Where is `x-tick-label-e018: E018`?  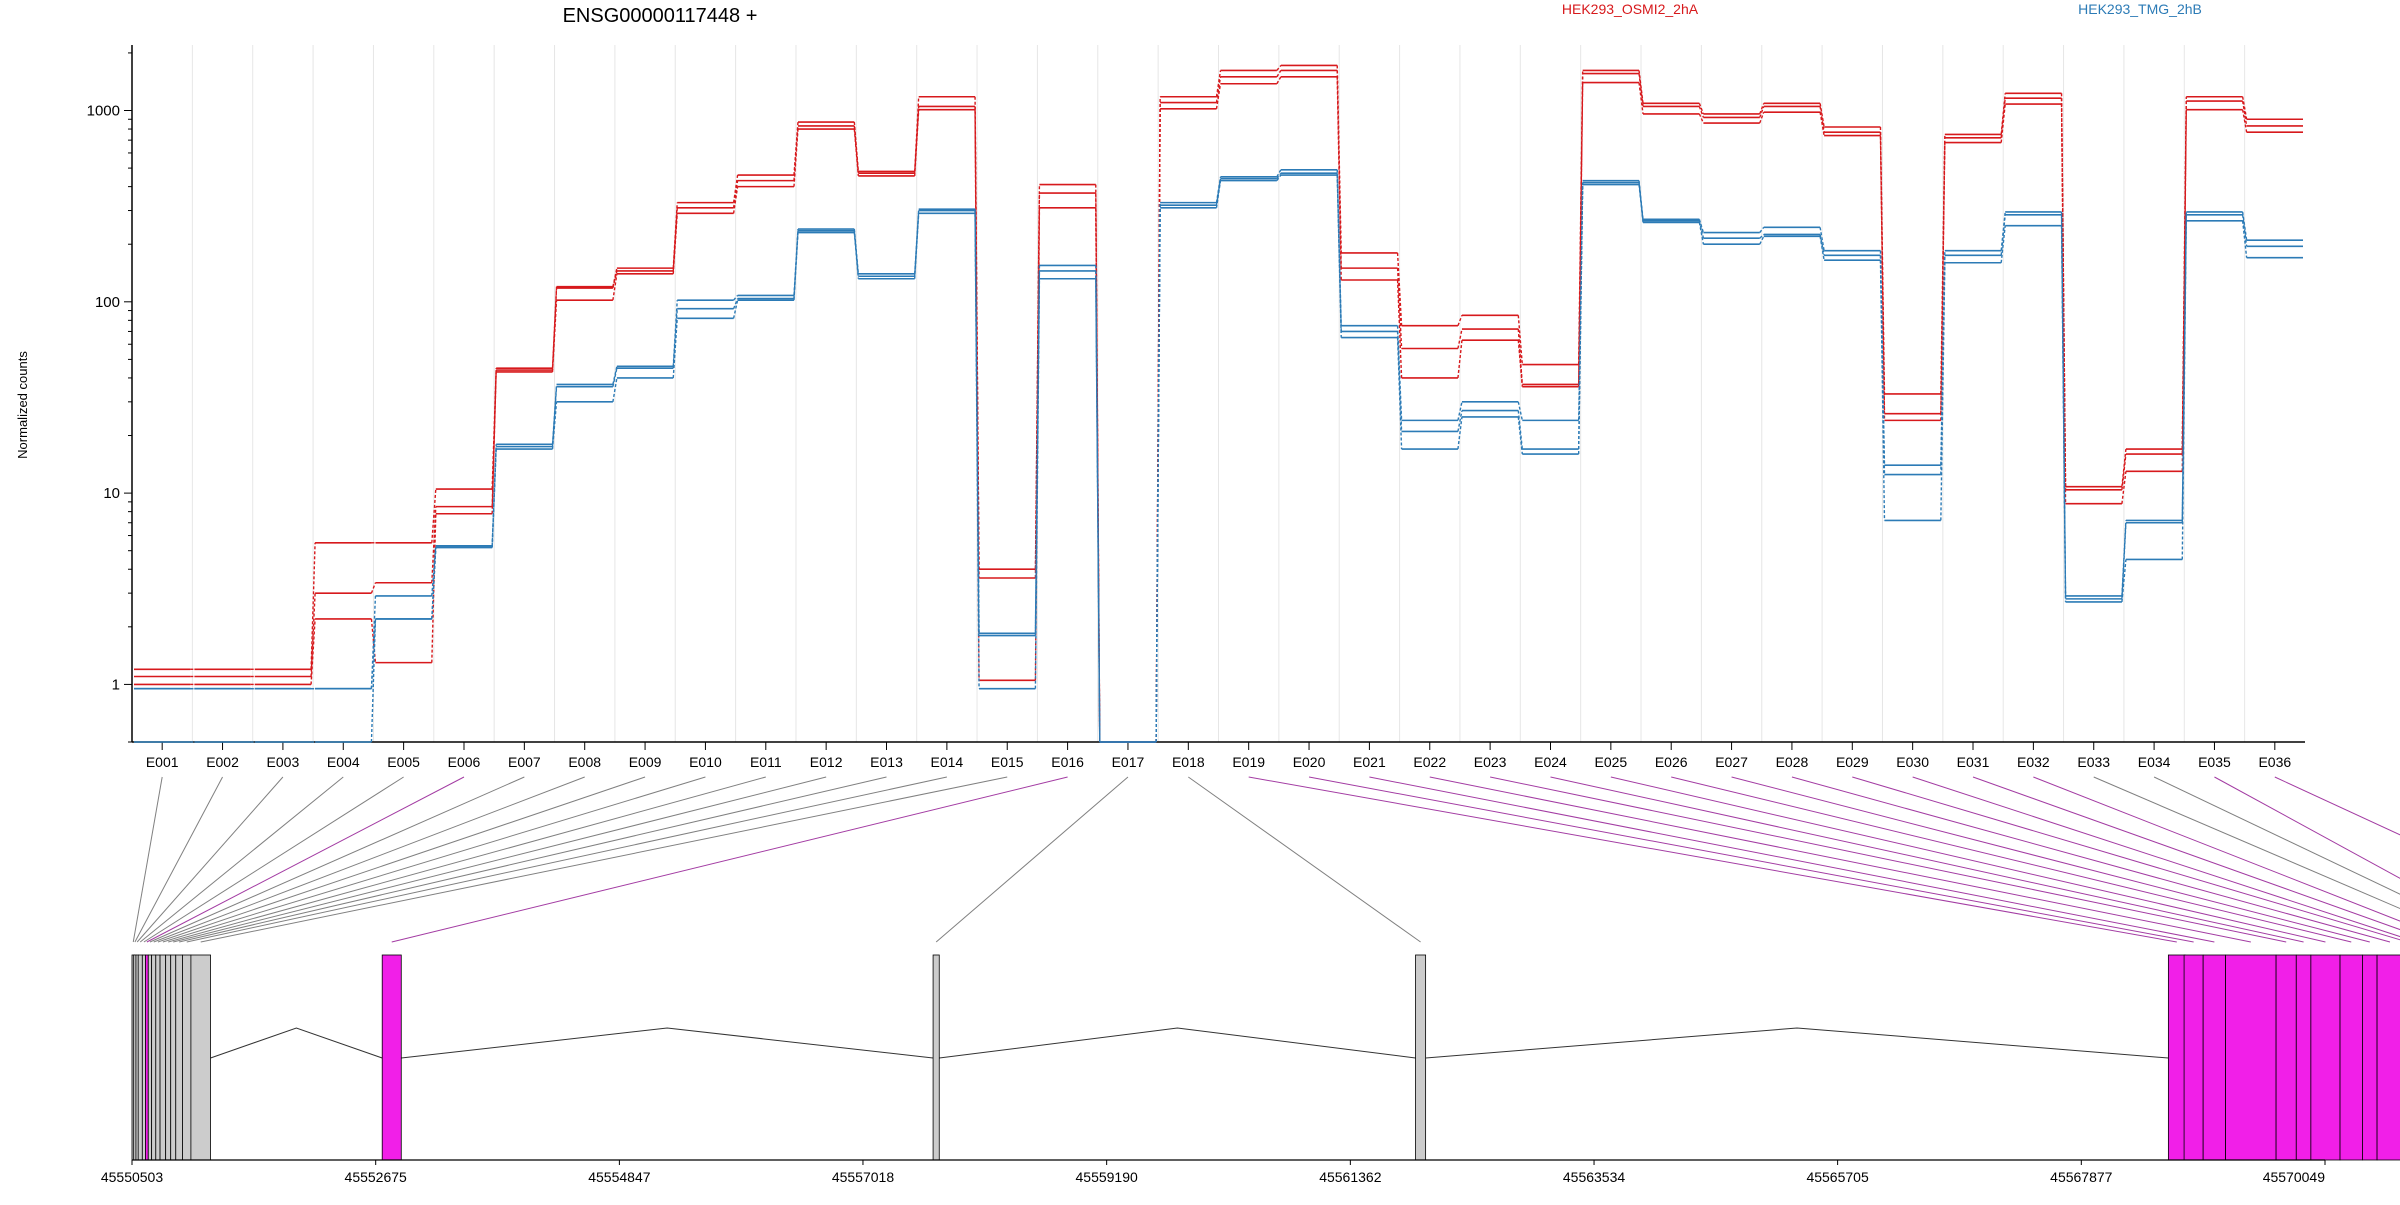 x-tick-label-e018: E018 is located at coordinates (1188, 762).